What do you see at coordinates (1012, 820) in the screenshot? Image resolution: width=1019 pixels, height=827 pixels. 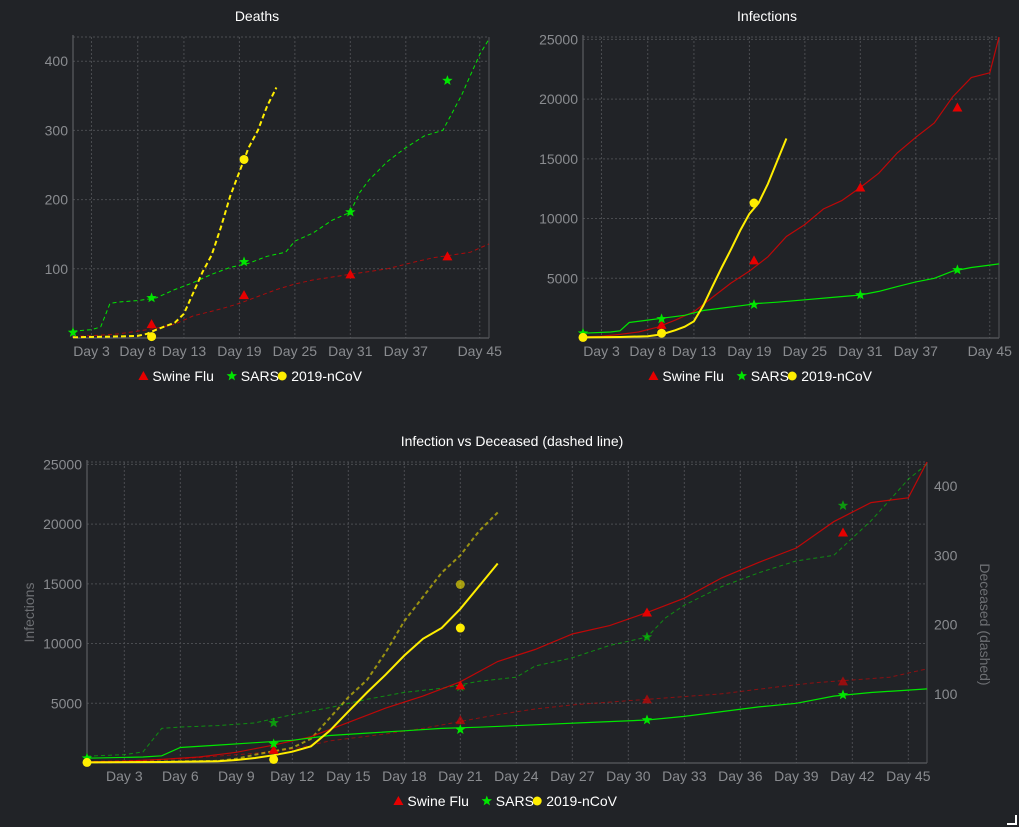 I see `resize-grip` at bounding box center [1012, 820].